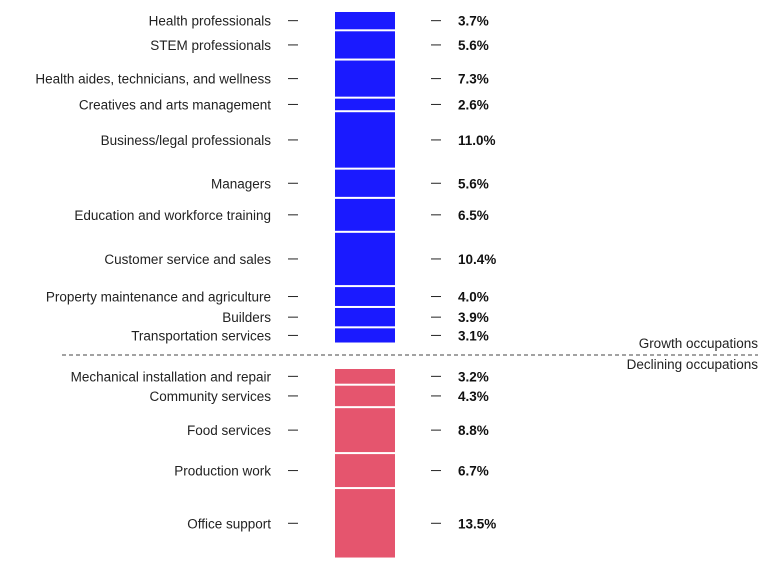 The image size is (764, 573). What do you see at coordinates (693, 364) in the screenshot?
I see `declining-group-label: Declining occupations` at bounding box center [693, 364].